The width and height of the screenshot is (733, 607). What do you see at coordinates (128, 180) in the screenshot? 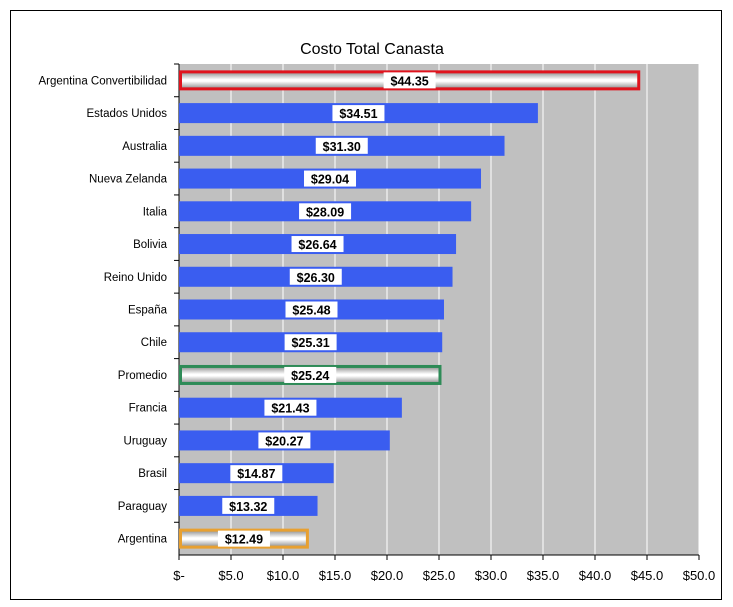
I see `category-label: Nueva Zelanda` at bounding box center [128, 180].